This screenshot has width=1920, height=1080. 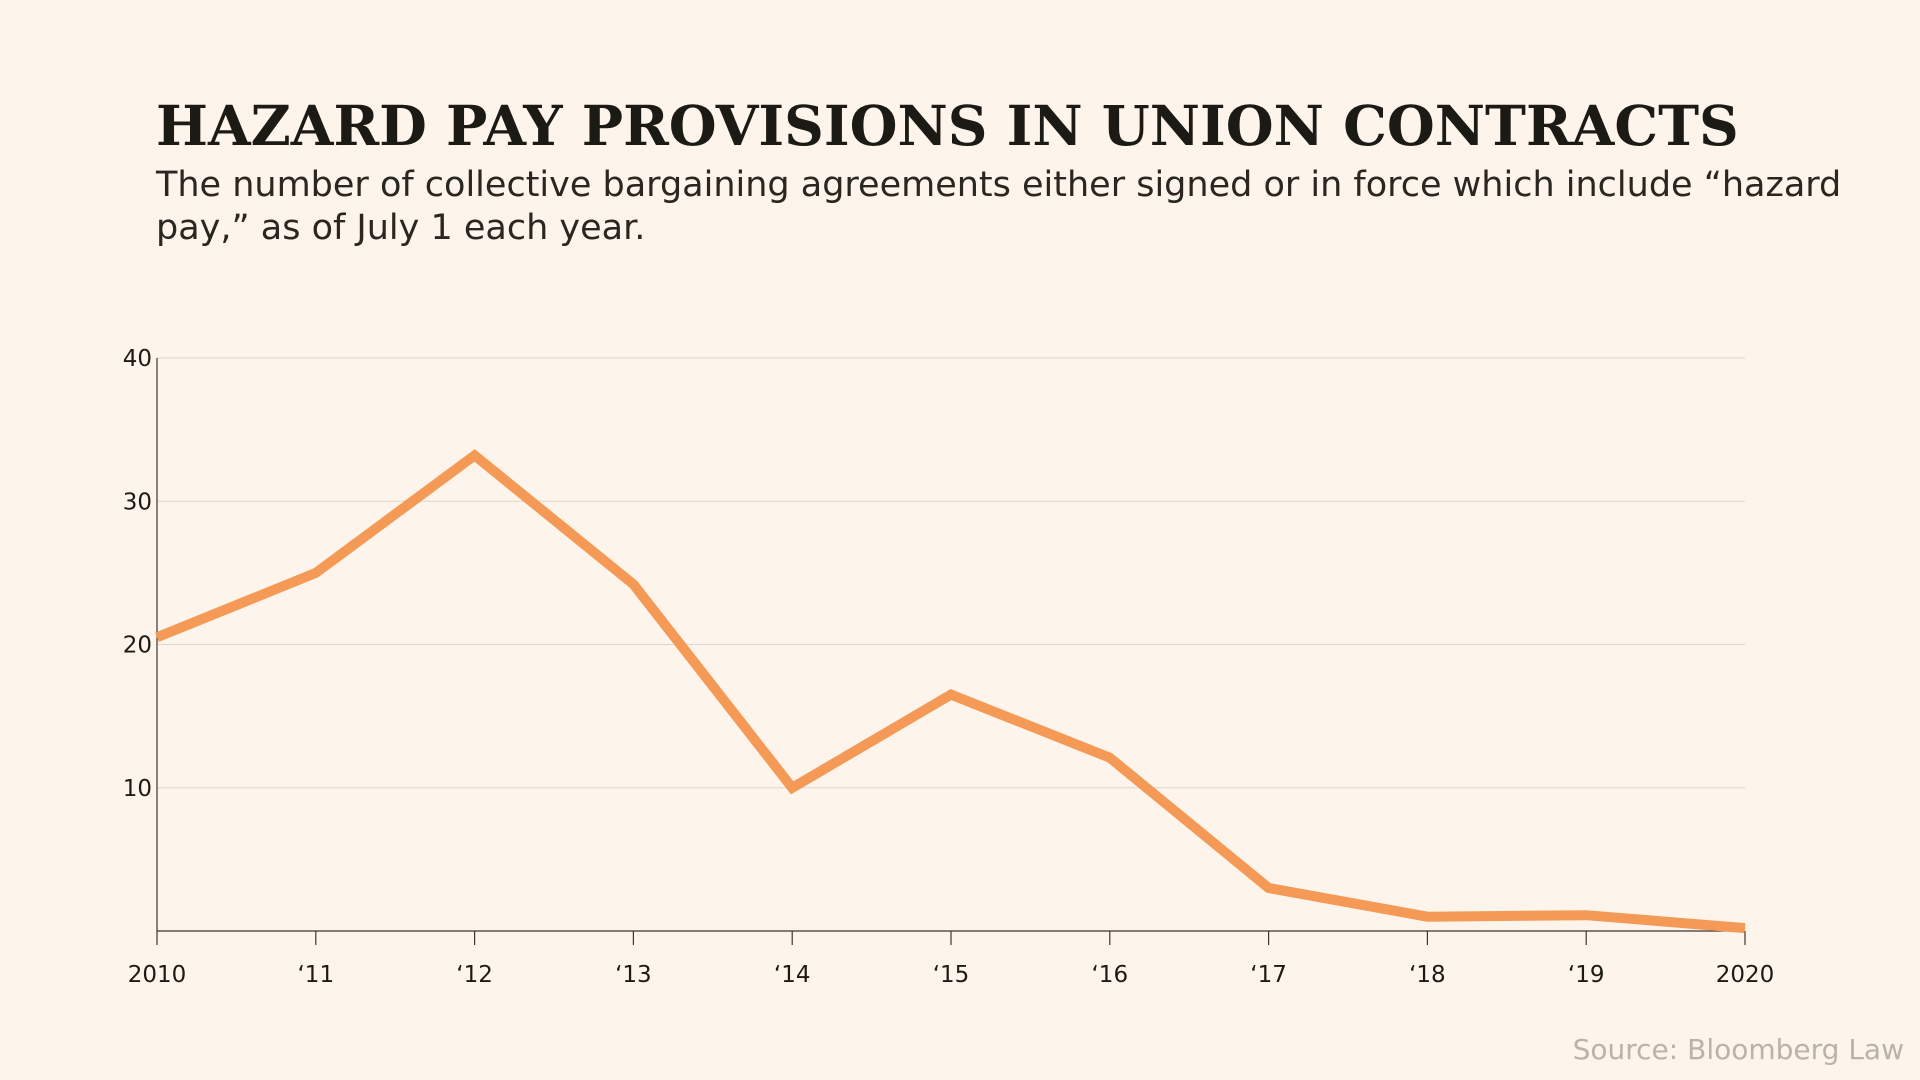 I want to click on x-tick-label: ‘15, so click(x=951, y=975).